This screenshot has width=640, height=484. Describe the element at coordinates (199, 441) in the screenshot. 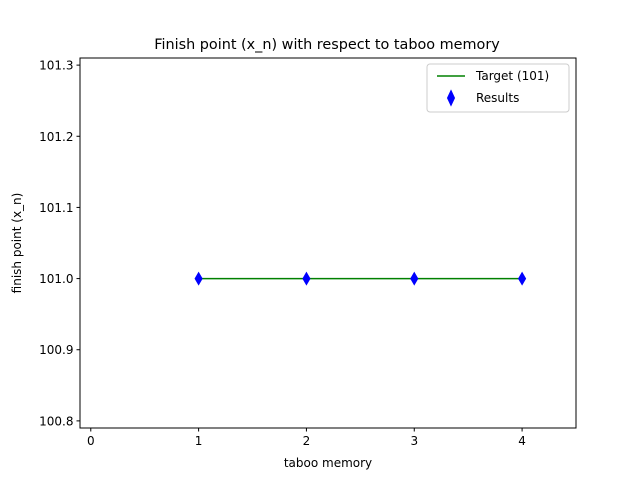

I see `x-tick-label: 1` at that location.